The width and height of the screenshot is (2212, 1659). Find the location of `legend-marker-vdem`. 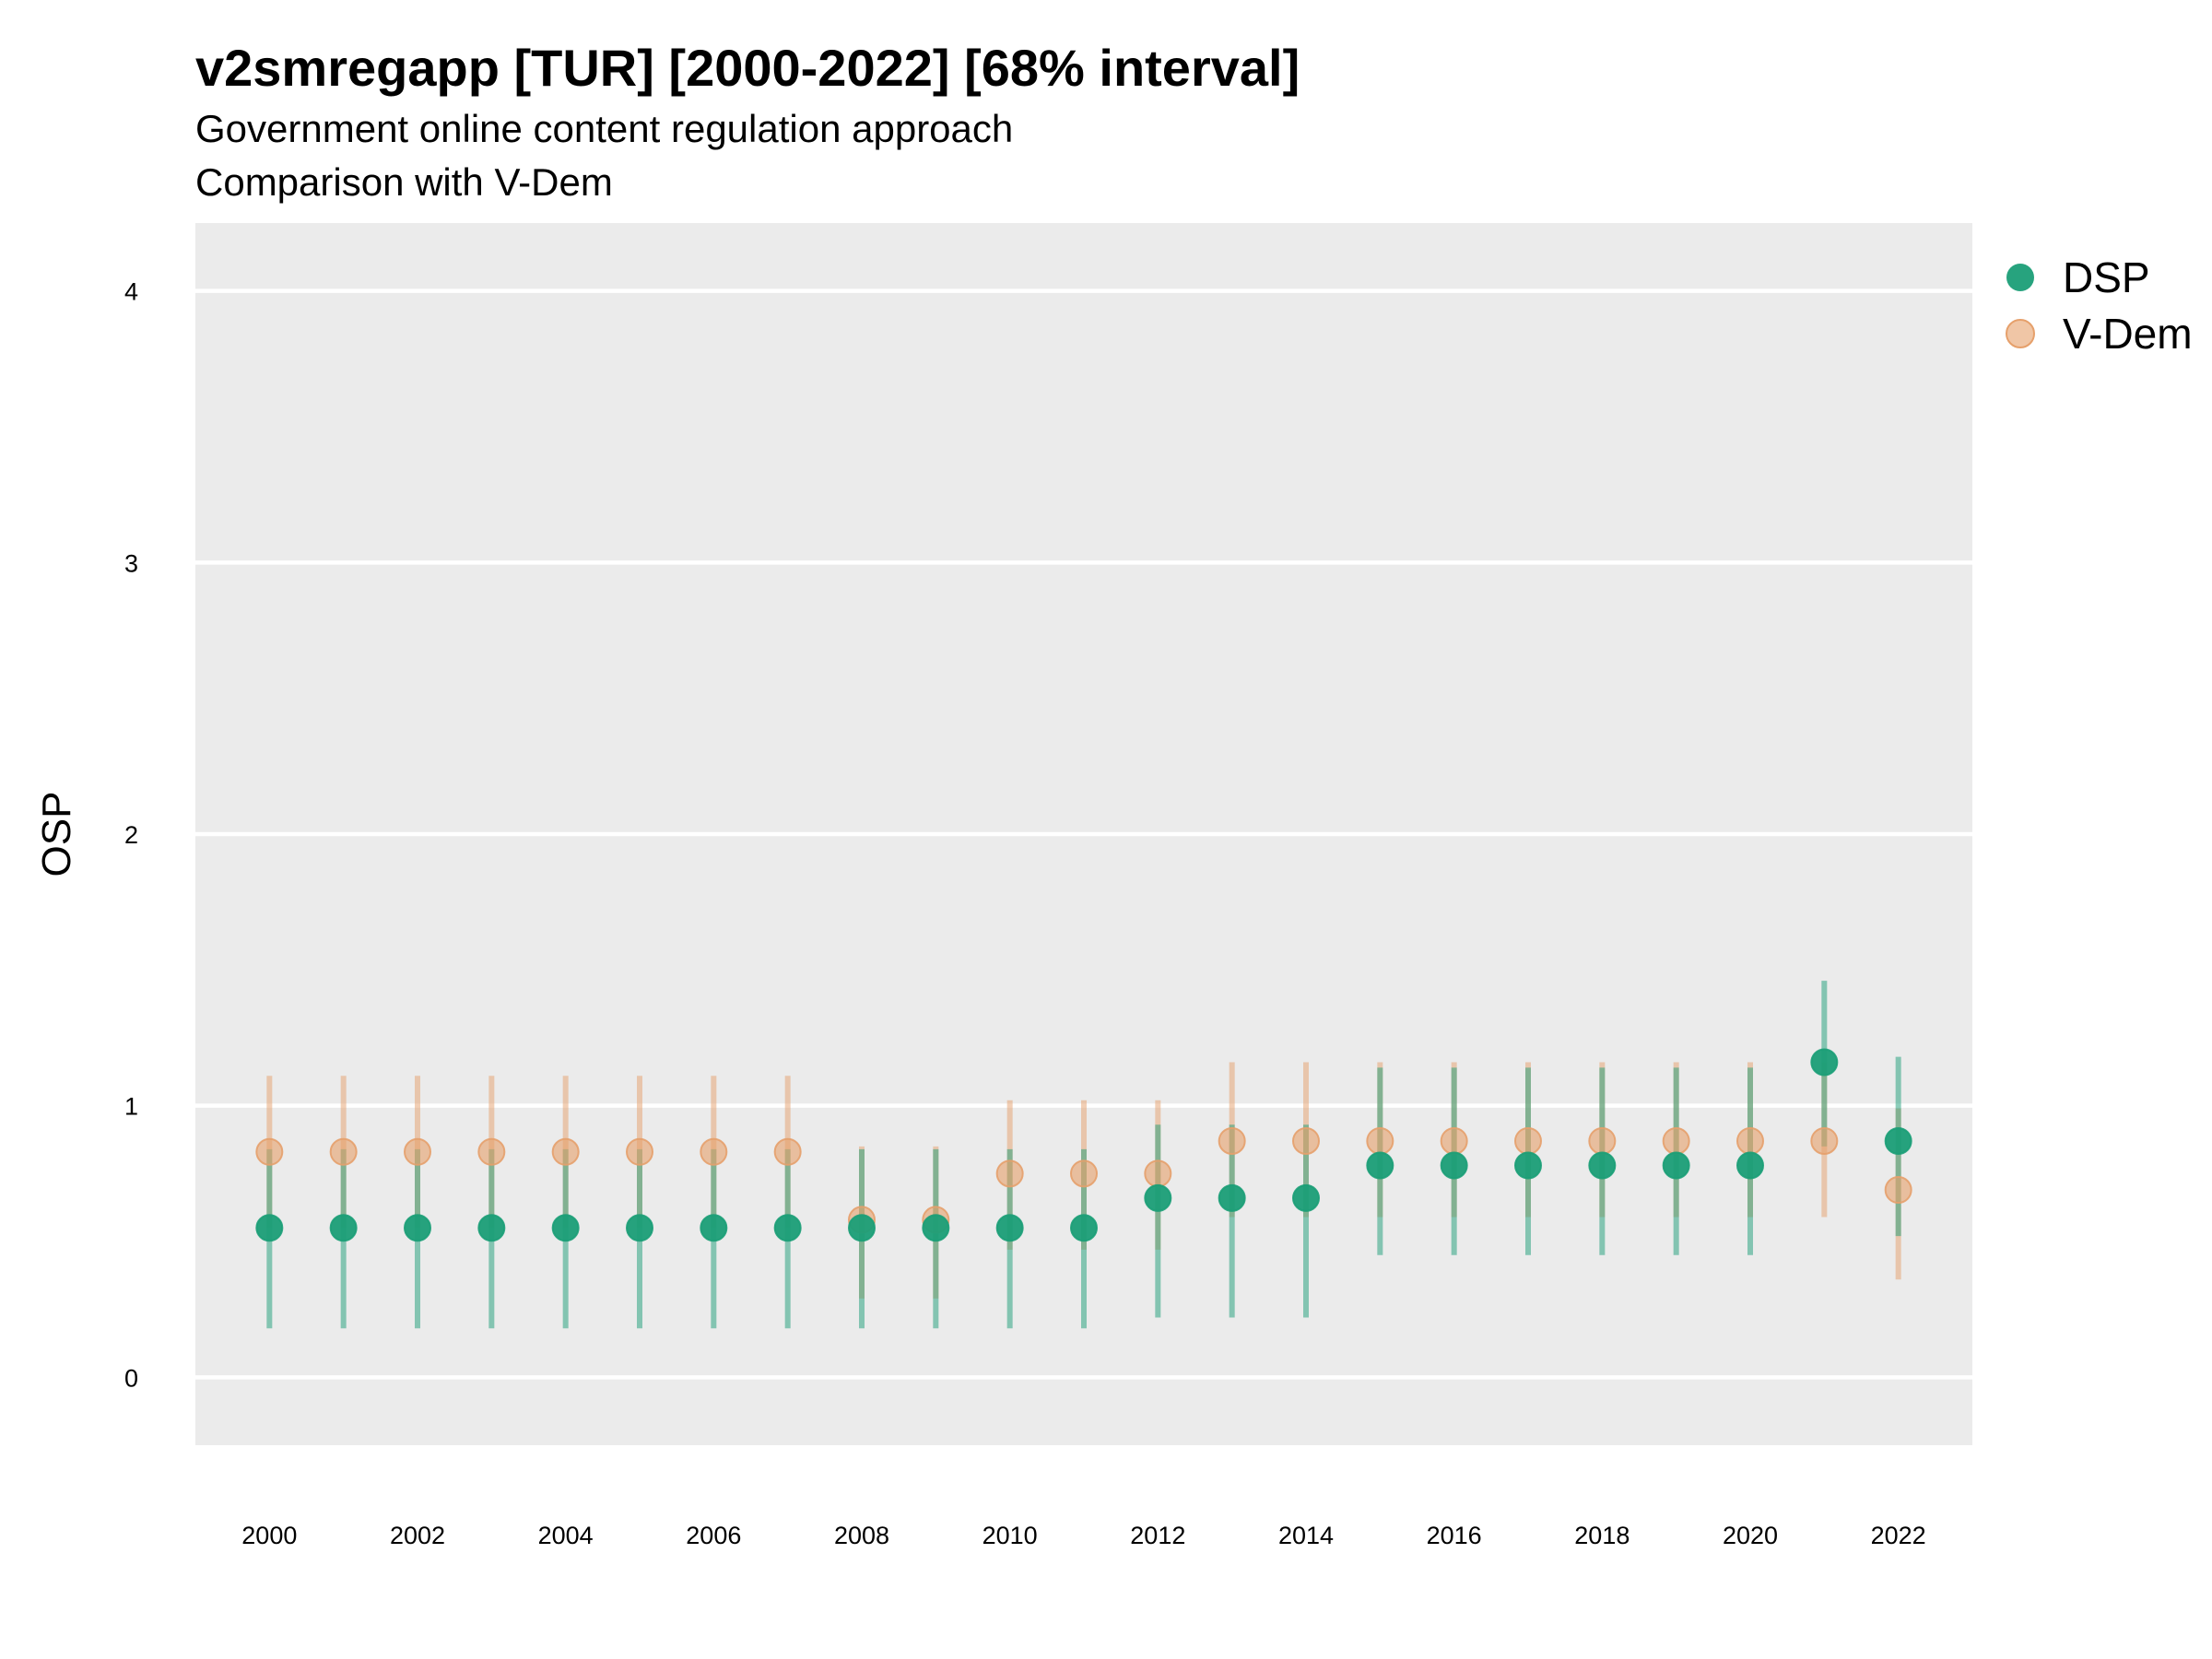

legend-marker-vdem is located at coordinates (2020, 333).